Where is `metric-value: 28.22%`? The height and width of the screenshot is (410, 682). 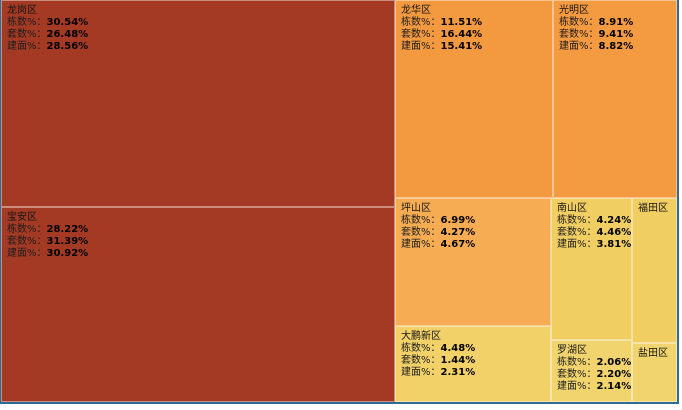
metric-value: 28.22% is located at coordinates (67, 229).